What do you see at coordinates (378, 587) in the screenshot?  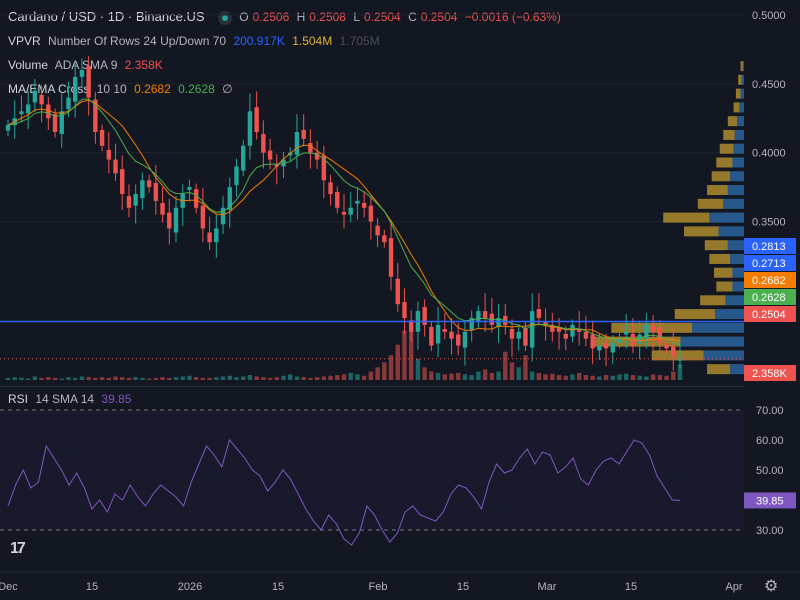 I see `time-tick-label: Feb` at bounding box center [378, 587].